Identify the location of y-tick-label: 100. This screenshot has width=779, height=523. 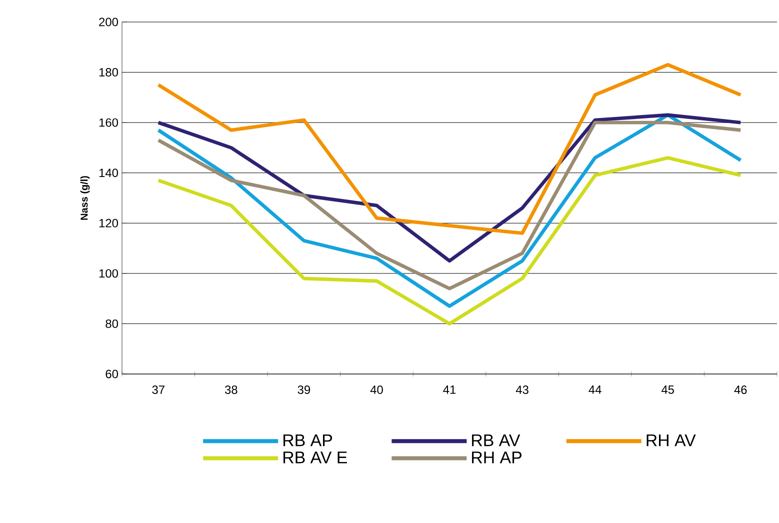
(108, 273).